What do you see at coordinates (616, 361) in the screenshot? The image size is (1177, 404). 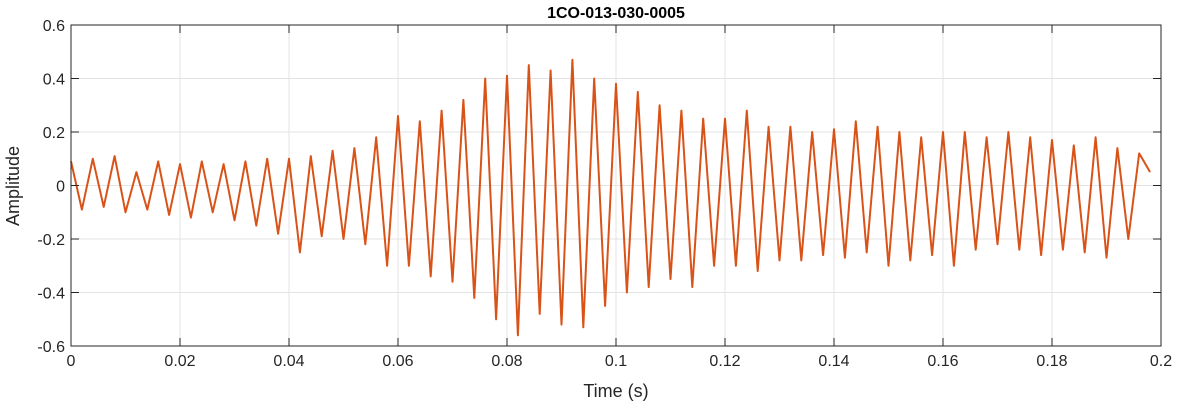 I see `x-tick-label: 0.1` at bounding box center [616, 361].